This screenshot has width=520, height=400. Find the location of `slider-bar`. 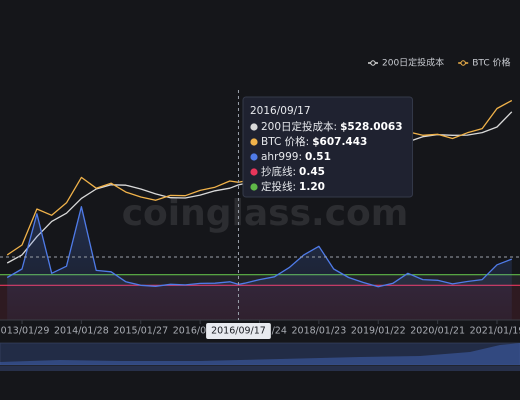

slider-bar is located at coordinates (260, 368).